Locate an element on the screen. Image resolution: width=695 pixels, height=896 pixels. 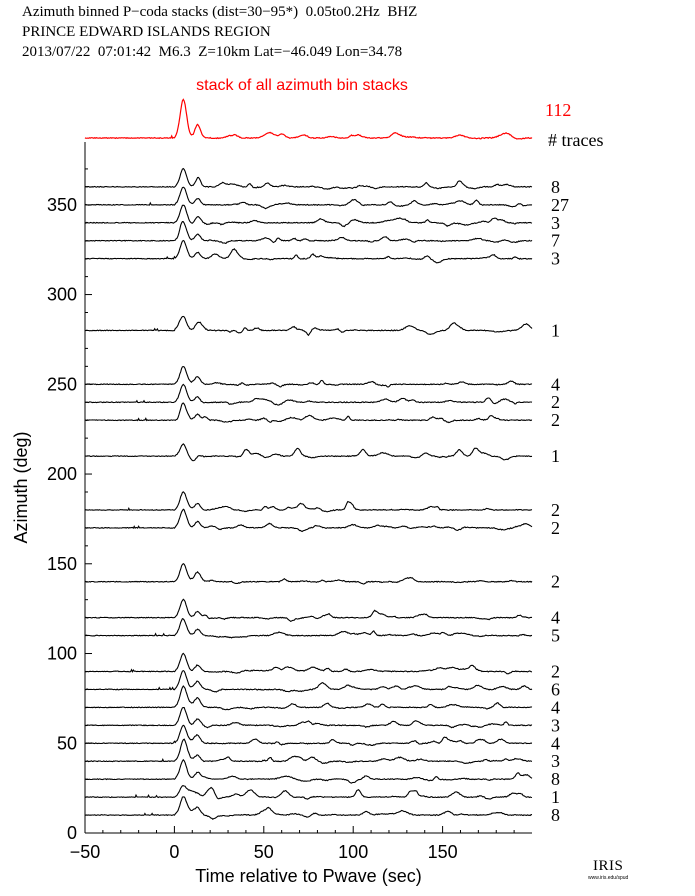
iris-logo-url: www.iris.edu/spud is located at coordinates (608, 878).